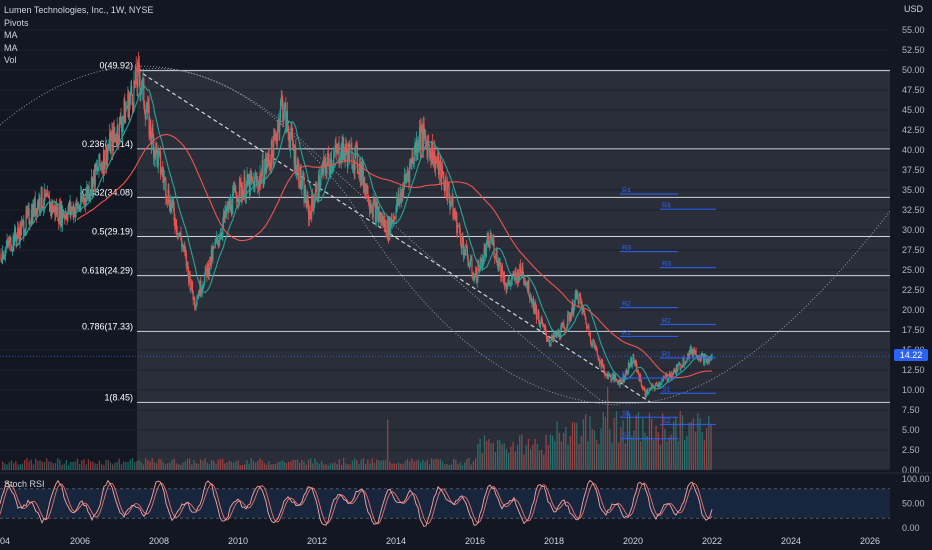 Image resolution: width=932 pixels, height=550 pixels. Describe the element at coordinates (913, 90) in the screenshot. I see `price-tick: 47.50` at that location.